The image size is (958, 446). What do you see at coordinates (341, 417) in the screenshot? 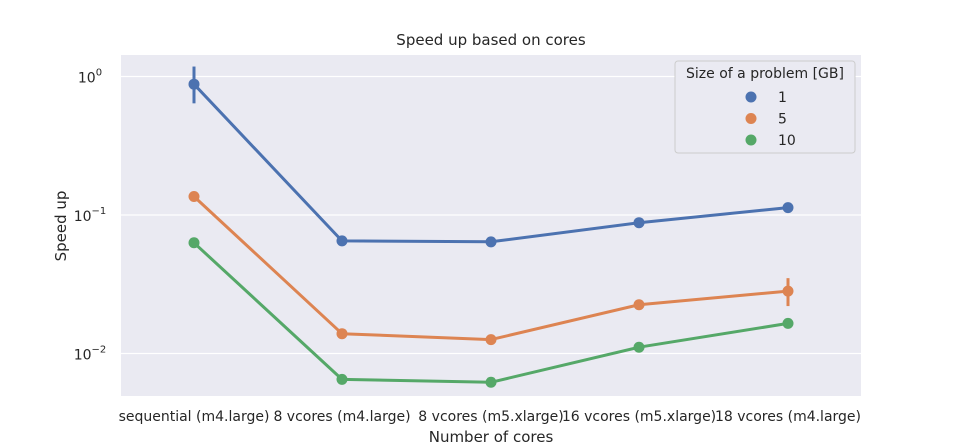
I see `x-tick-label: 8 vcores (m4.large)` at bounding box center [341, 417].